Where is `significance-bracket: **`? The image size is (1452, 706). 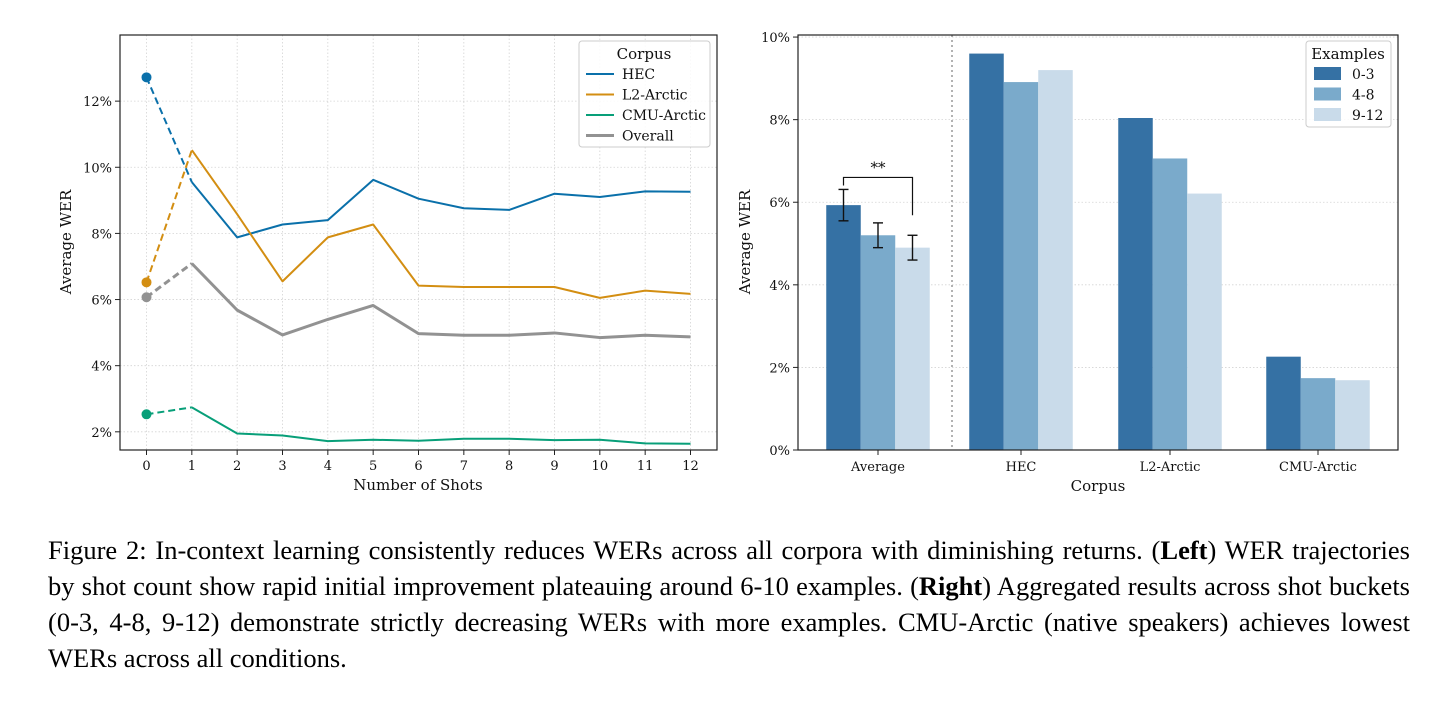 significance-bracket: ** is located at coordinates (878, 187).